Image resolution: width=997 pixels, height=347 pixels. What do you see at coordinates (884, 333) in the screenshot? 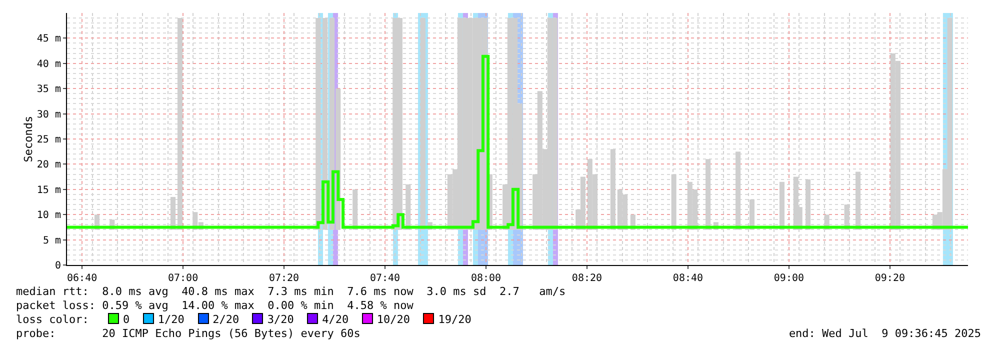
I see `text: end: Wed Jul 9 09:36:45 2025` at bounding box center [884, 333].